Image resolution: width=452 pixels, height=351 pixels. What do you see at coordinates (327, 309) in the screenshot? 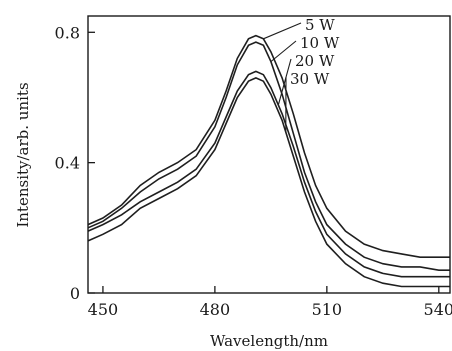
I see `x-tick-label: 510` at bounding box center [327, 309].